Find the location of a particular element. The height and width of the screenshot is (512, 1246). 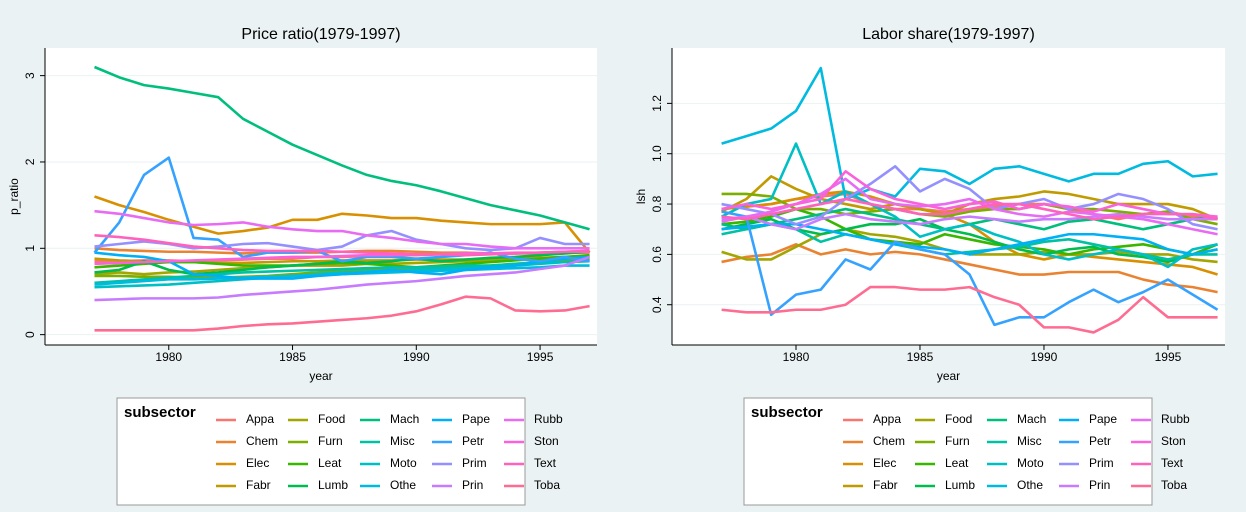

y-axis-label: p_ratio is located at coordinates (14, 196).